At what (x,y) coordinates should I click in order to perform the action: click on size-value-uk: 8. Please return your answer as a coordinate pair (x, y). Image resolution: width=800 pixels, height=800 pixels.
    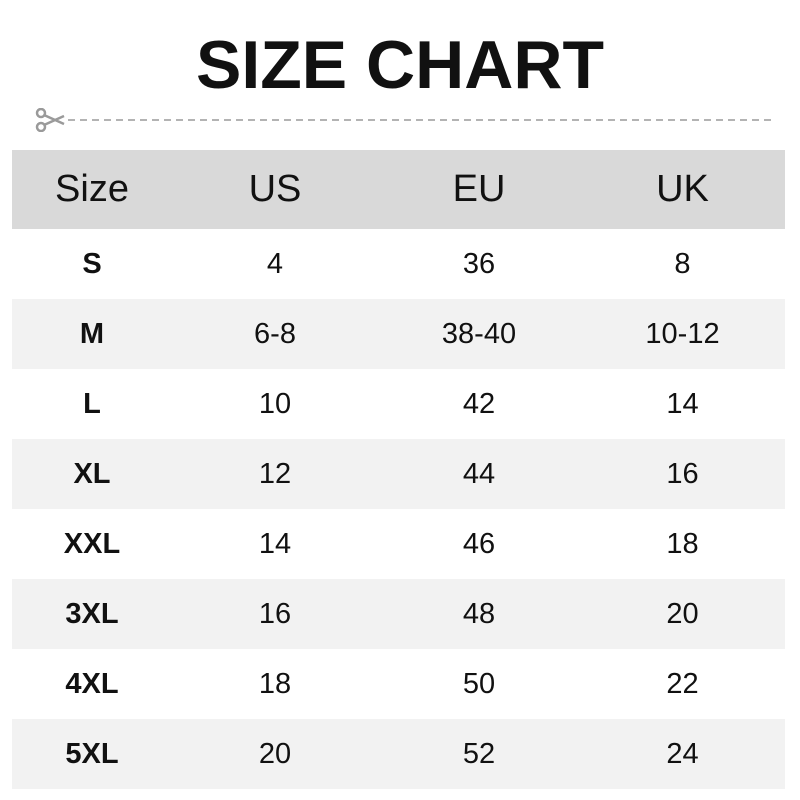
    Looking at the image, I should click on (682, 263).